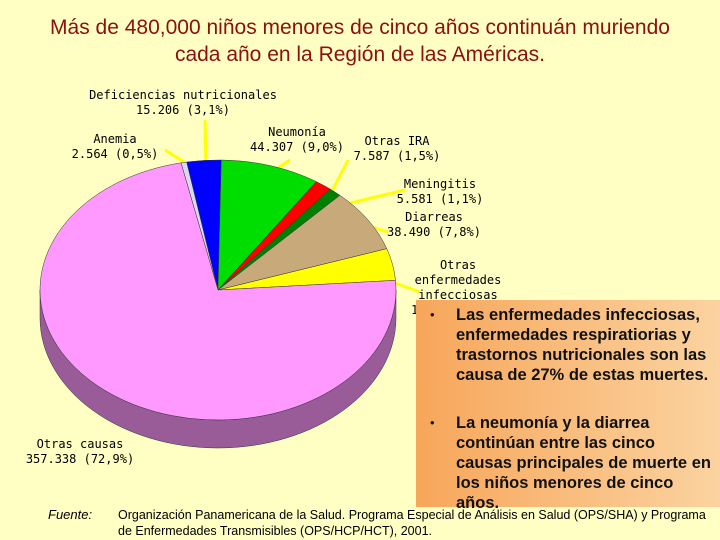 This screenshot has width=720, height=540. I want to click on slice-label: Diarreas 38.490 (7,8%), so click(434, 225).